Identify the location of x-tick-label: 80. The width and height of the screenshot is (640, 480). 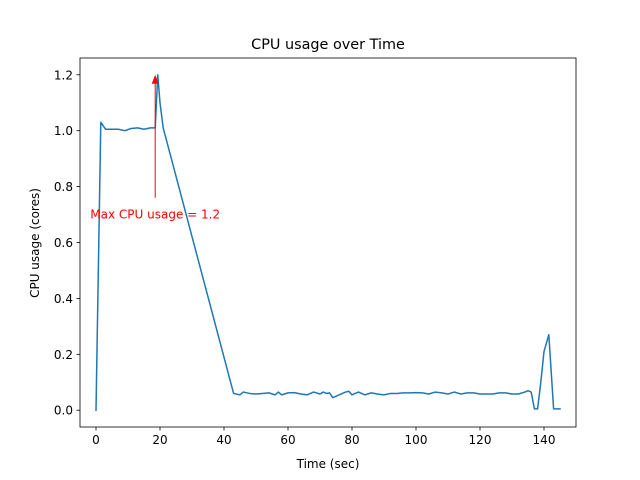
(351, 440).